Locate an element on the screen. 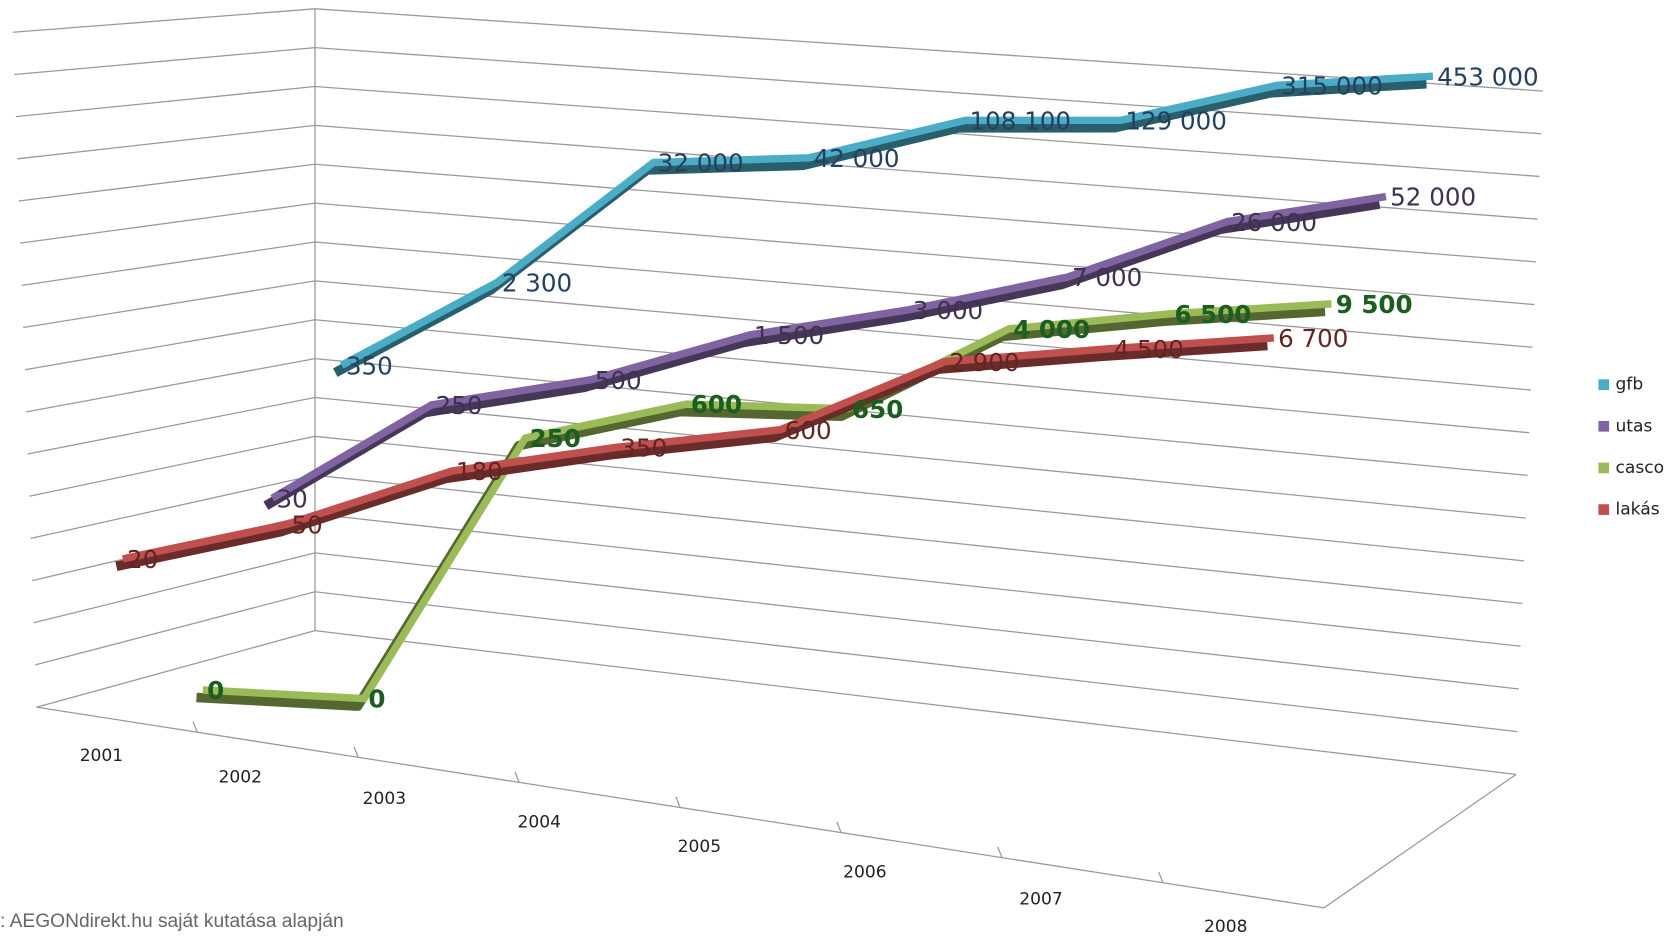  legend-label: lakás is located at coordinates (1637, 510).